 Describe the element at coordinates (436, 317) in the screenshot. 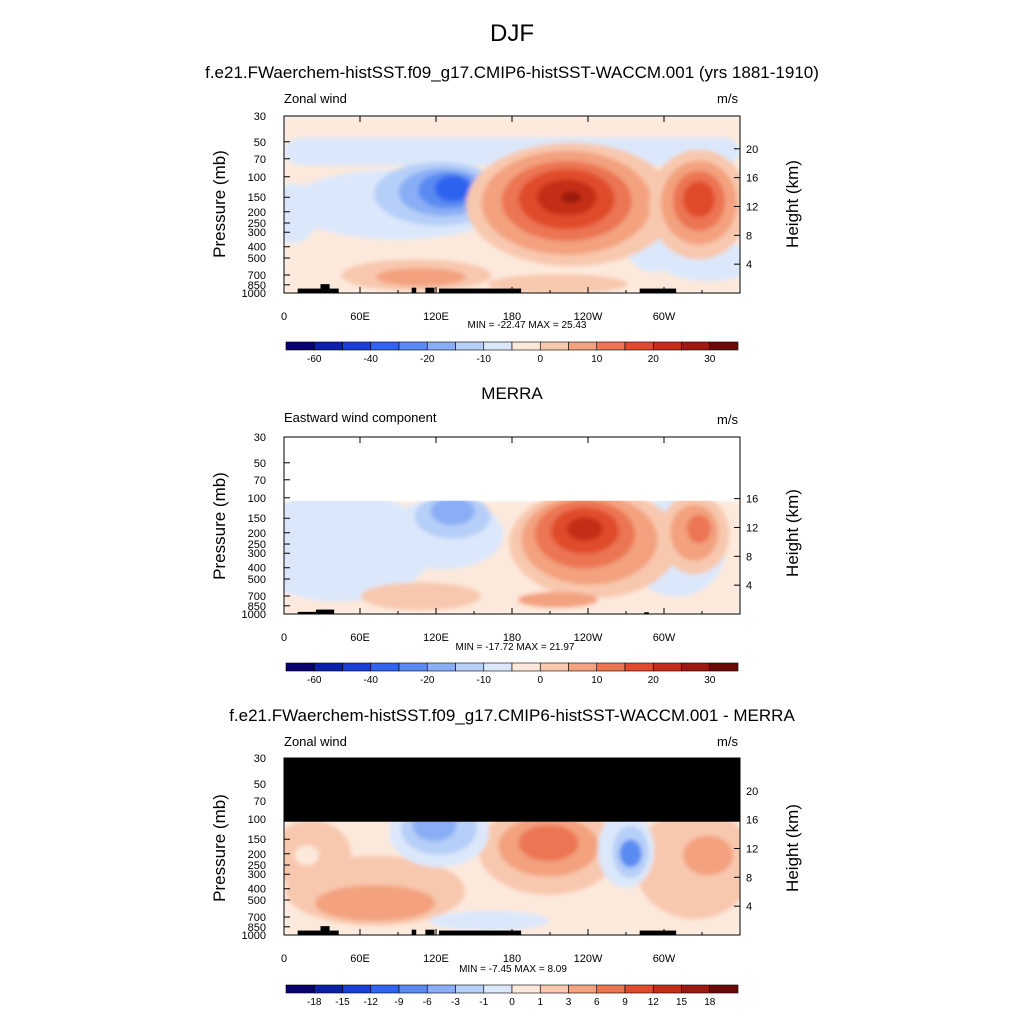

I see `longitude-tick-label: 120E` at that location.